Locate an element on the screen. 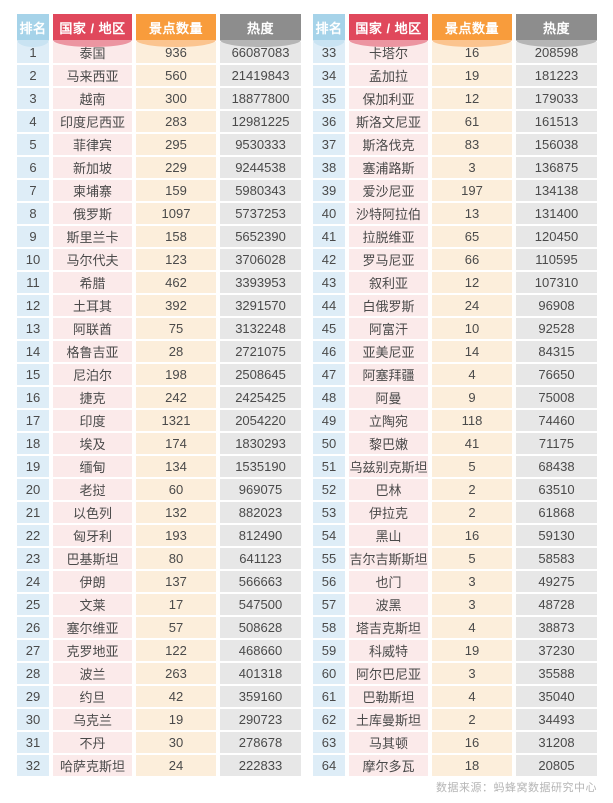 The width and height of the screenshot is (613, 803). country-cell: 黑山 is located at coordinates (388, 535).